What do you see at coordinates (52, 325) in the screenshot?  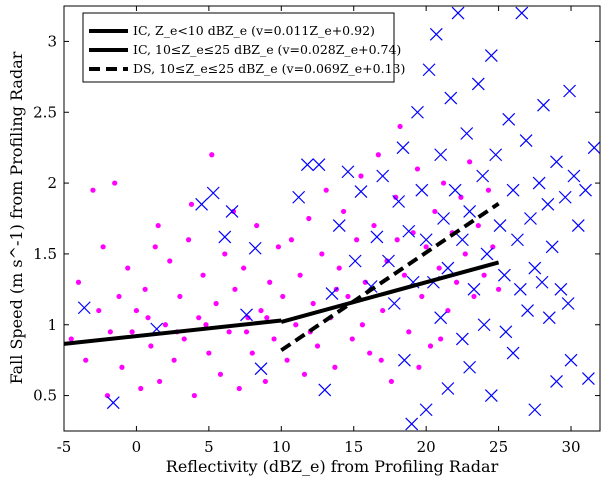 I see `y-tick-label-1: 1` at bounding box center [52, 325].